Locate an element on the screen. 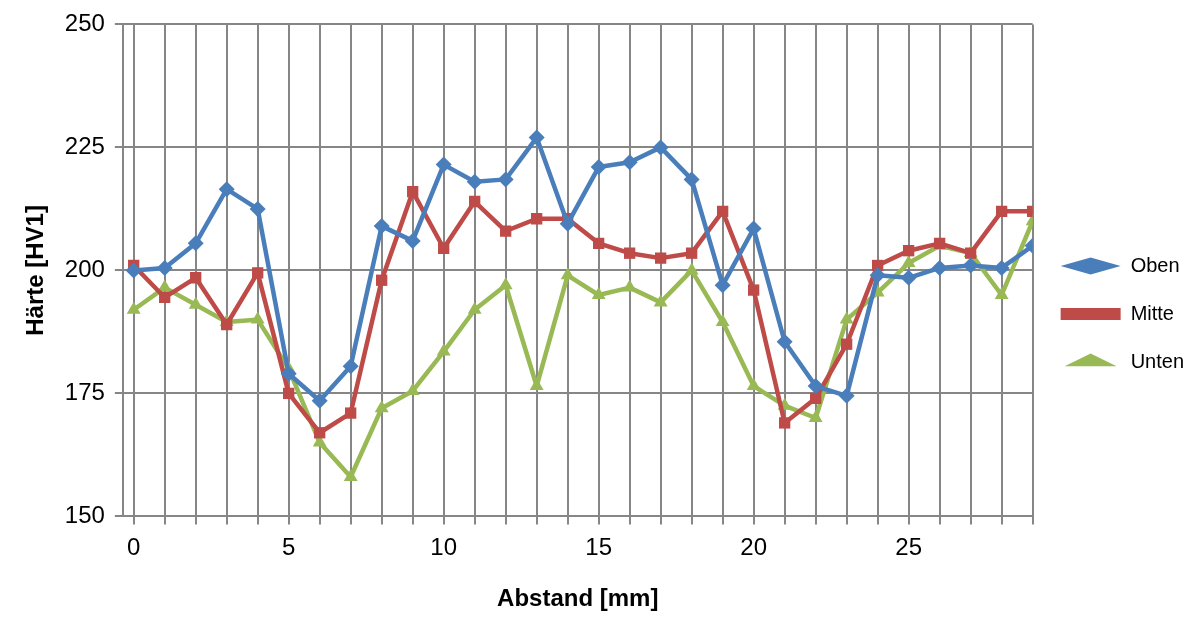 Image resolution: width=1204 pixels, height=624 pixels. legend-label: Unten is located at coordinates (1157, 360).